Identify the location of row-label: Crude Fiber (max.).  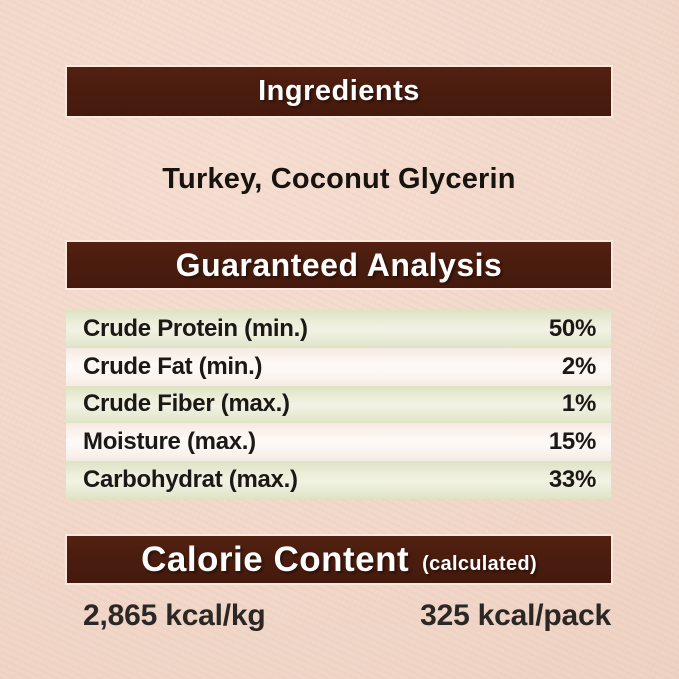
(186, 404).